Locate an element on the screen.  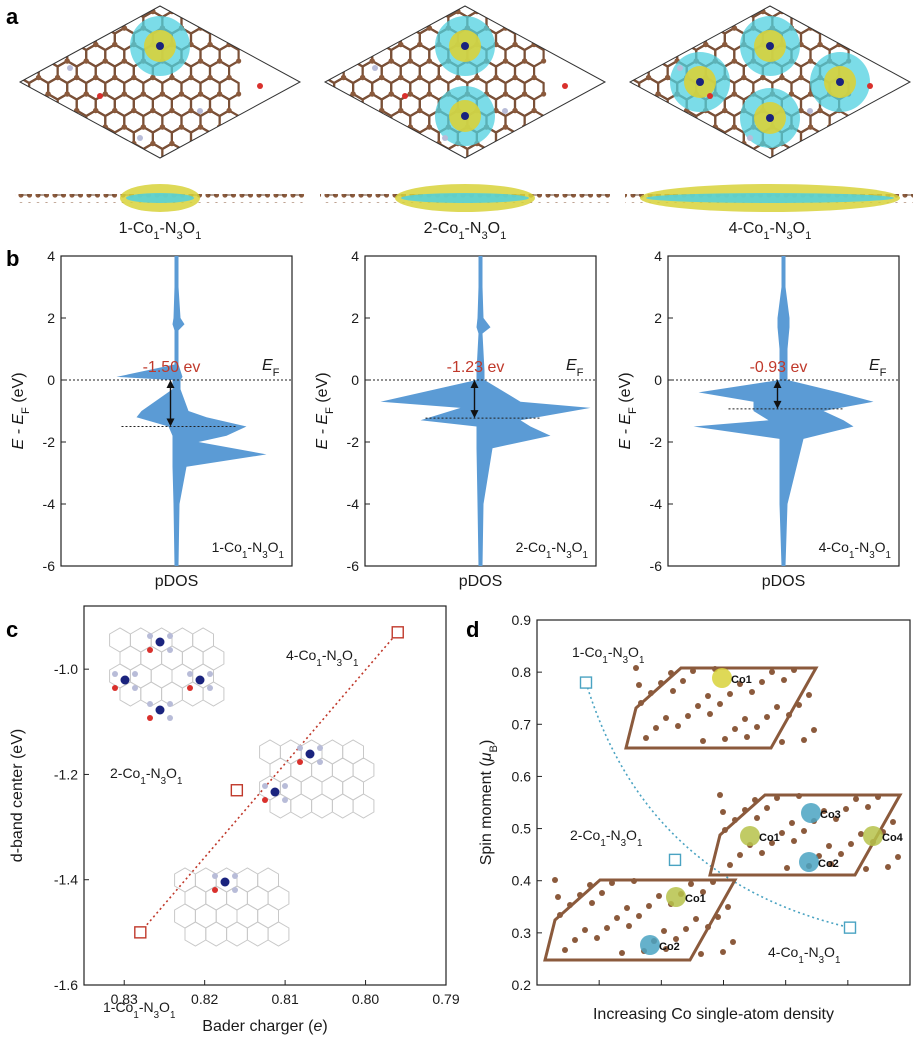
x-axis-label: pDOS is located at coordinates (177, 581).